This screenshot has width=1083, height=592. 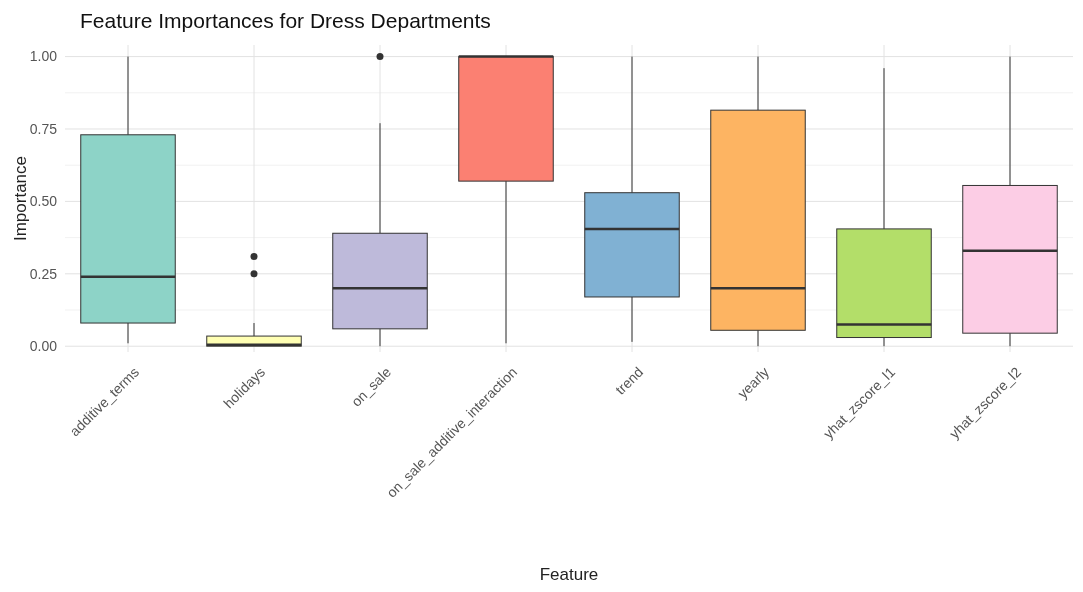 What do you see at coordinates (43, 128) in the screenshot?
I see `y-tick-label: 0.75` at bounding box center [43, 128].